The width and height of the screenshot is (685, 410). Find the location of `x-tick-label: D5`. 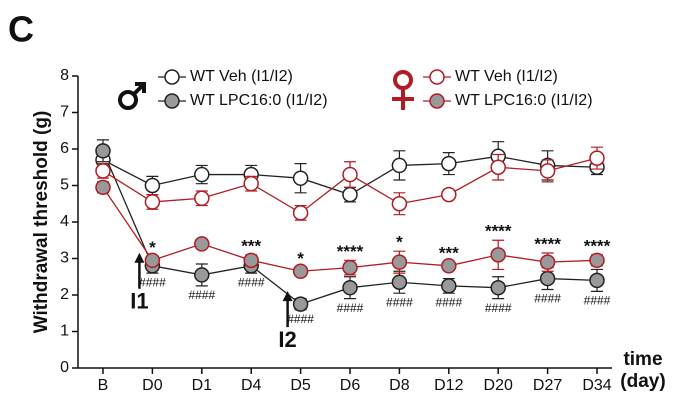

x-tick-label: D5 is located at coordinates (300, 385).